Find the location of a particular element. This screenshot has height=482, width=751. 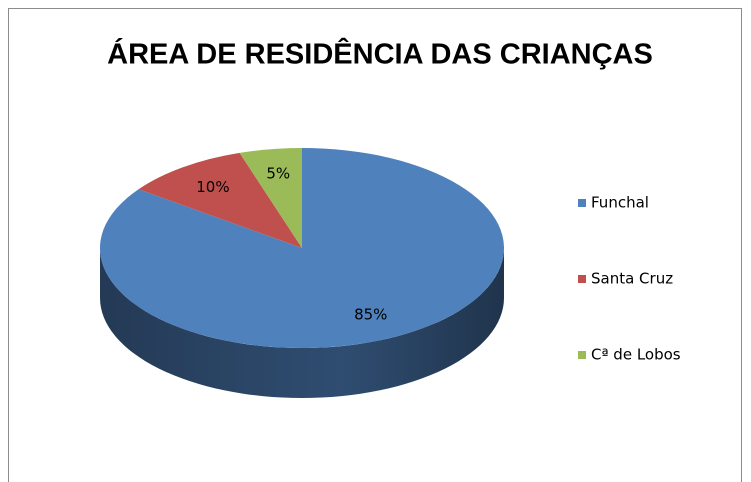

legend-label: Santa Cruz is located at coordinates (632, 279).